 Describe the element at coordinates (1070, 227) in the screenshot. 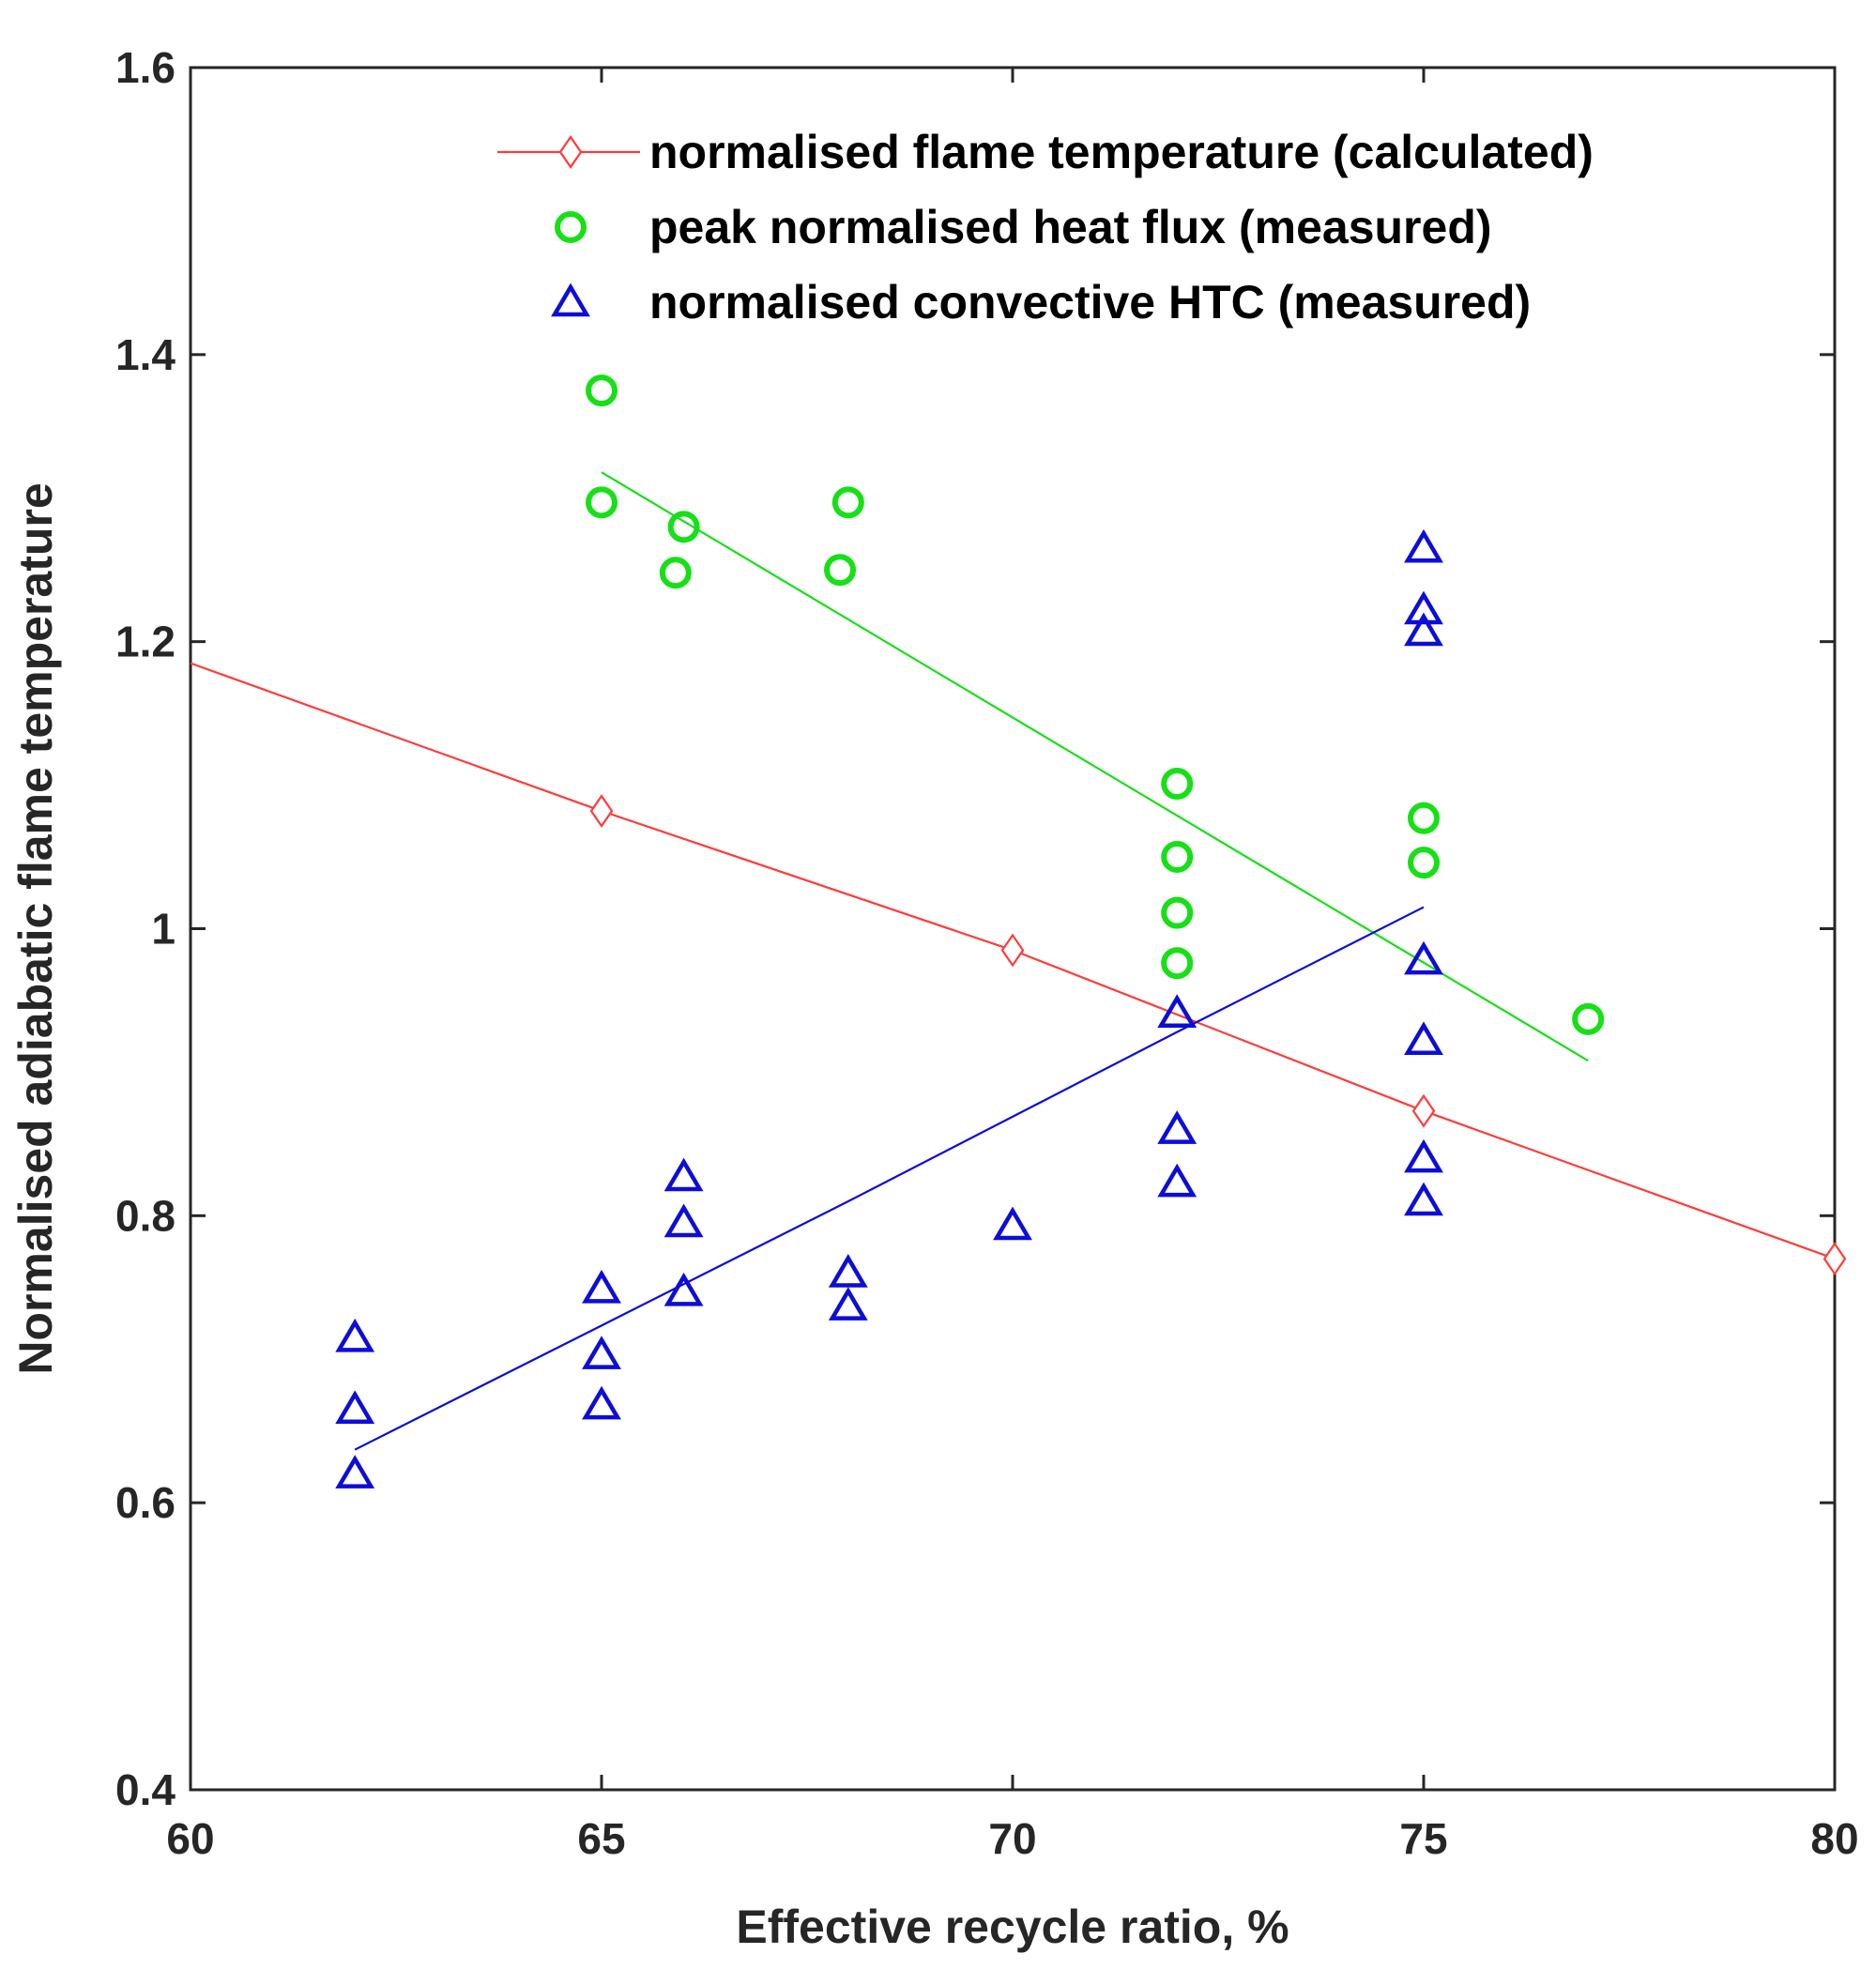

I see `legend-entry-heat-flux: peak normalised heat flux (measured)` at that location.